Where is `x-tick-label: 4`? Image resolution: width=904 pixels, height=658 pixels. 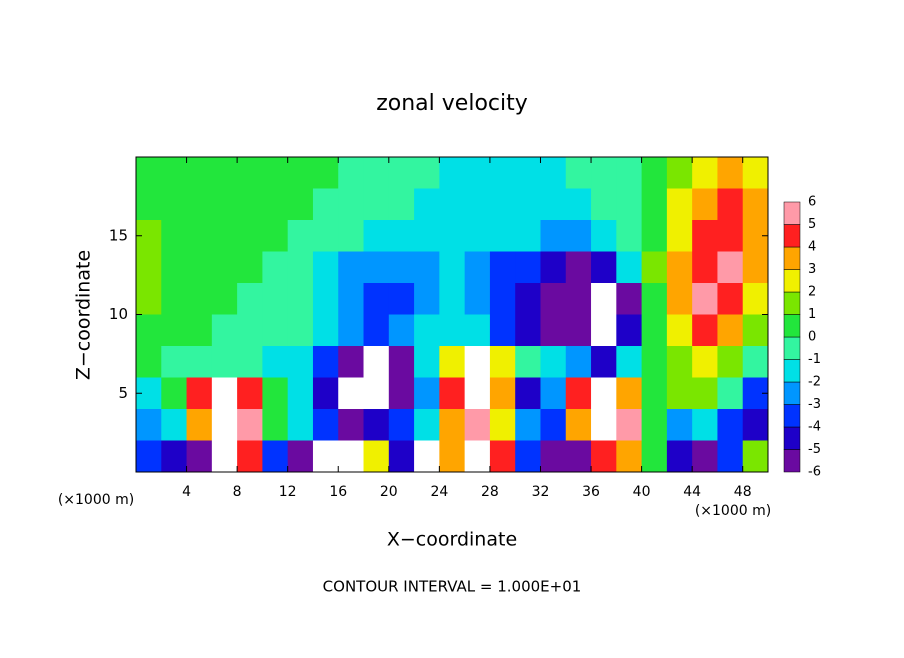 x-tick-label: 4 is located at coordinates (186, 492).